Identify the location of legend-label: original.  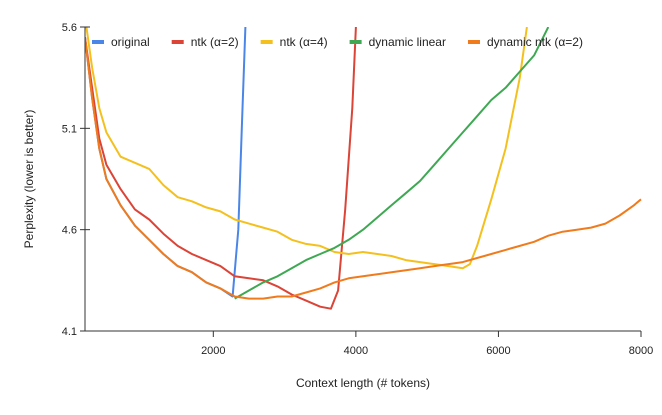
(130, 42).